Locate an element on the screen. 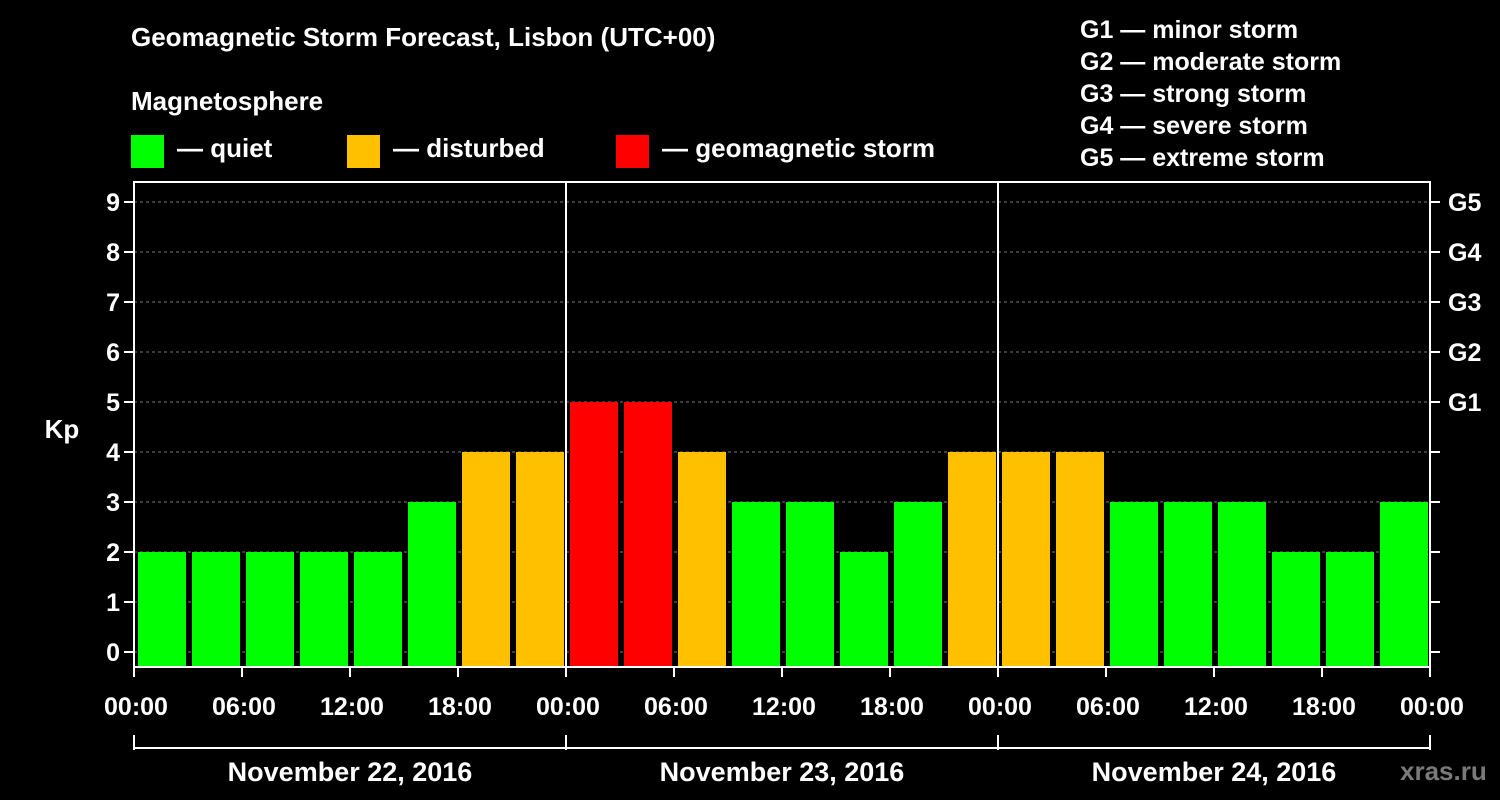 This screenshot has height=800, width=1500. storm-level-label: G2 is located at coordinates (1464, 353).